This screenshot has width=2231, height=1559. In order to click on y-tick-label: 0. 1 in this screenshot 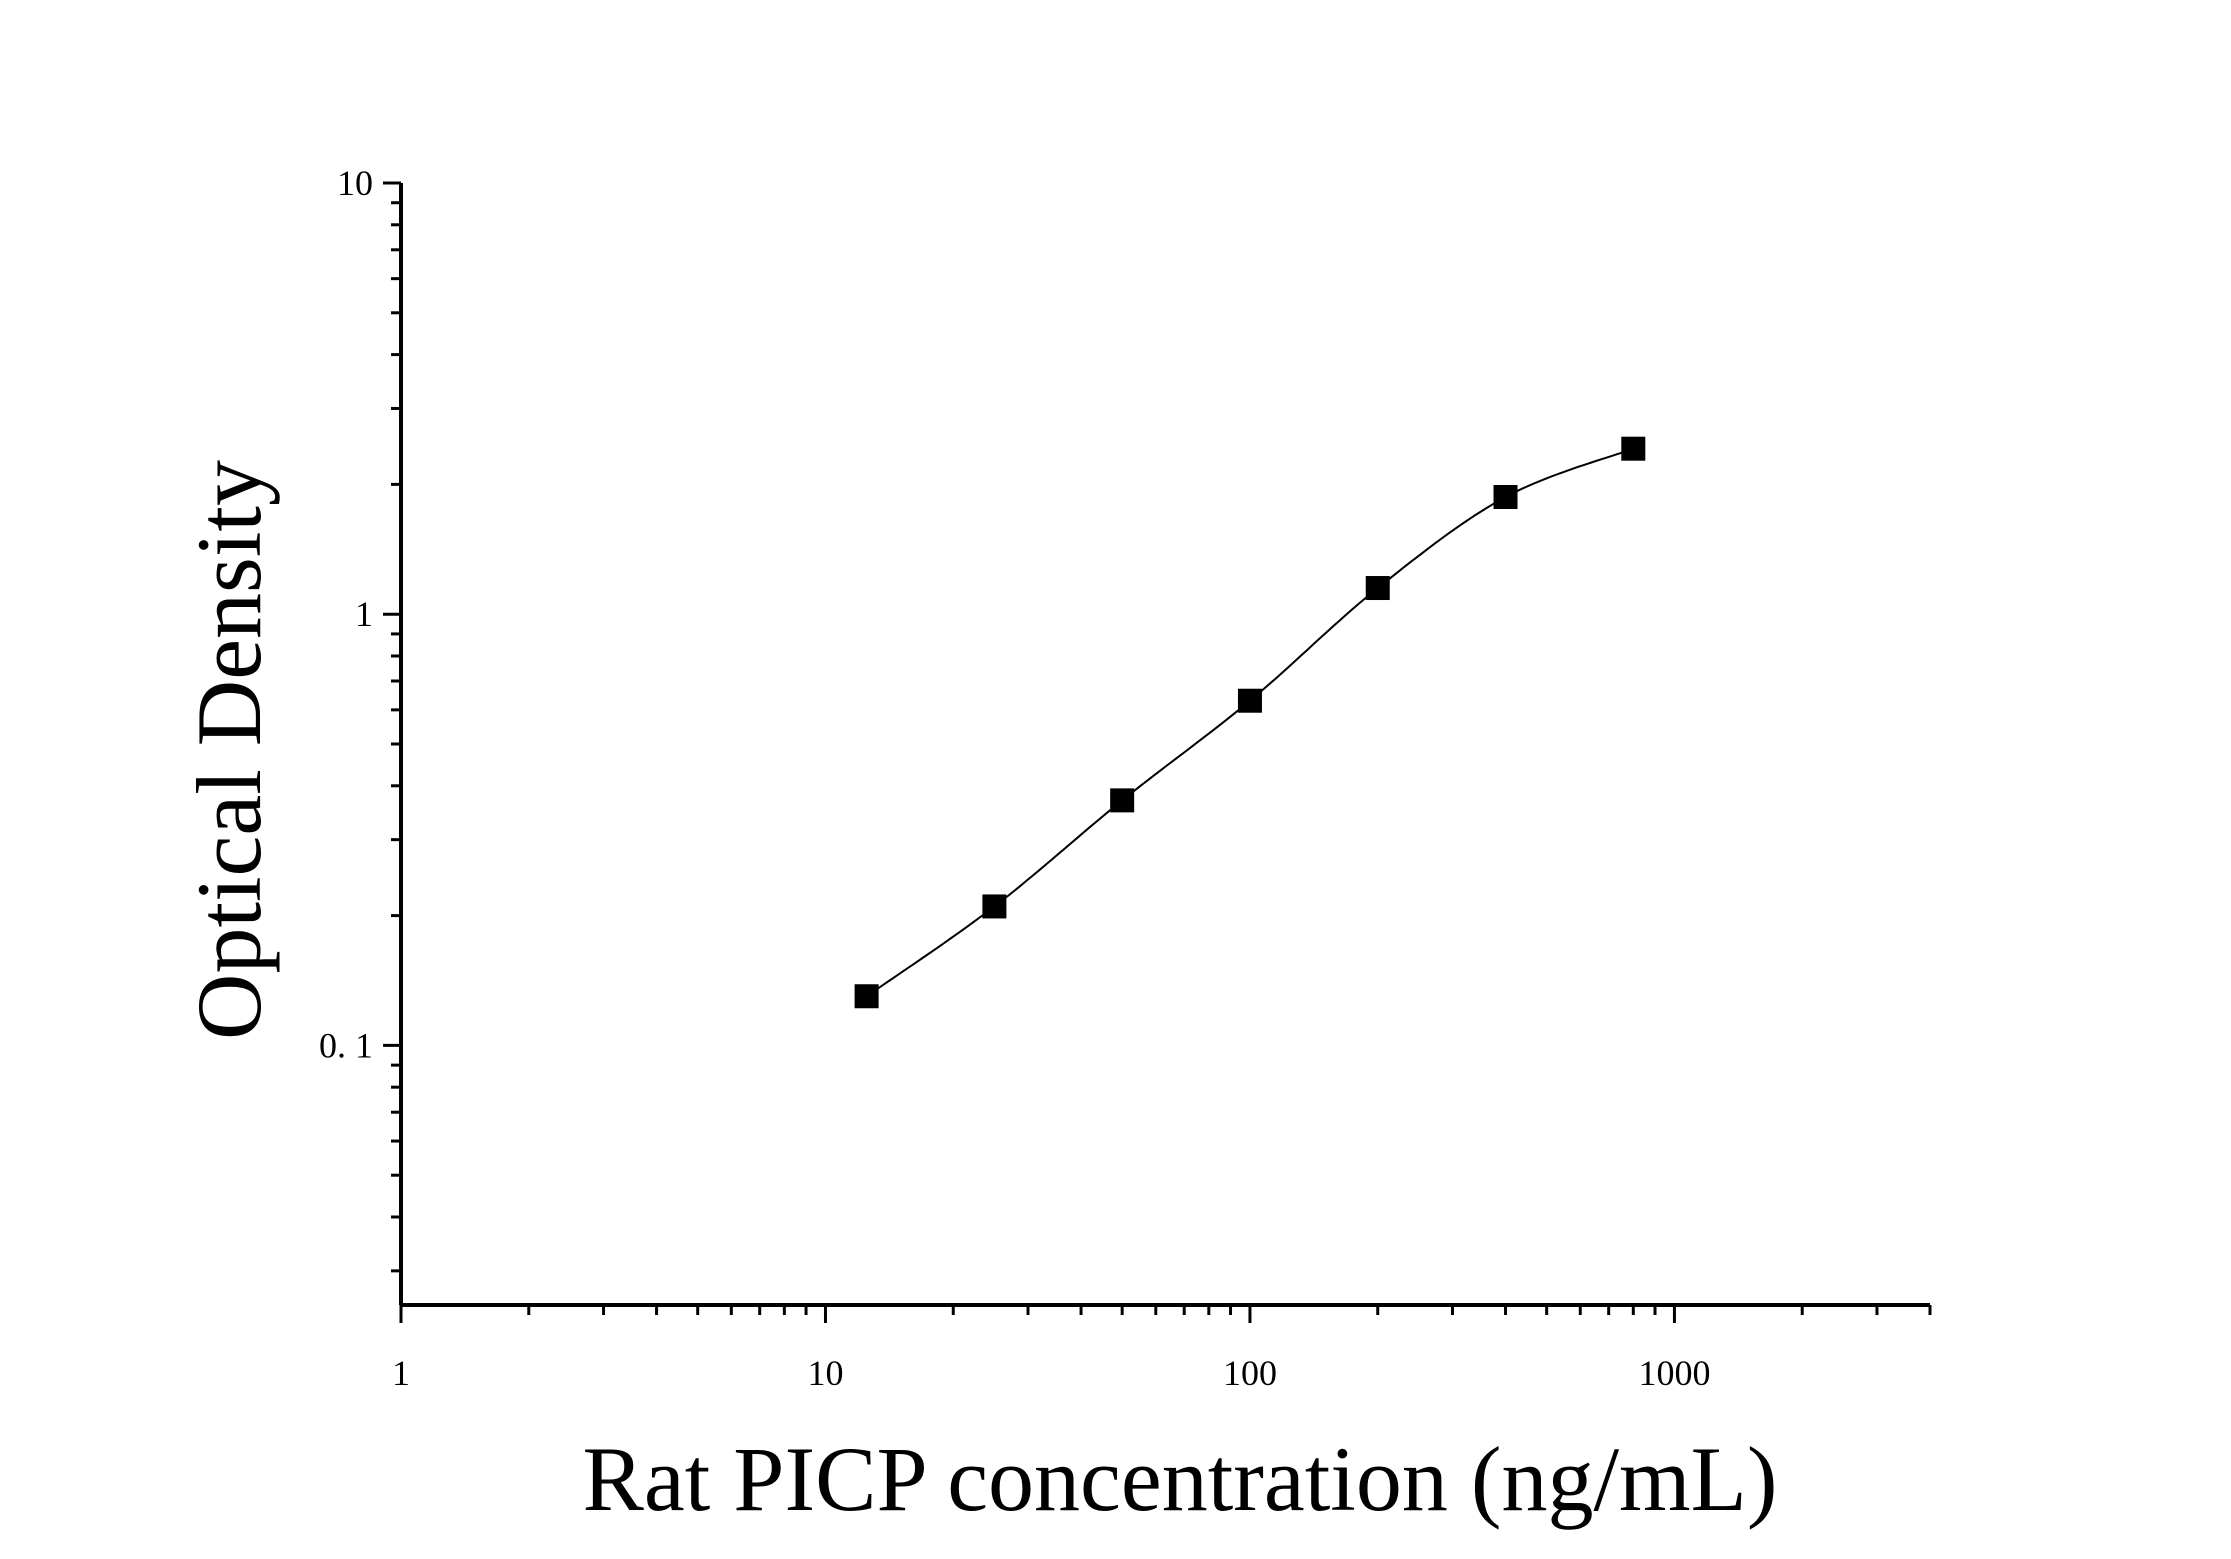, I will do `click(346, 1045)`.